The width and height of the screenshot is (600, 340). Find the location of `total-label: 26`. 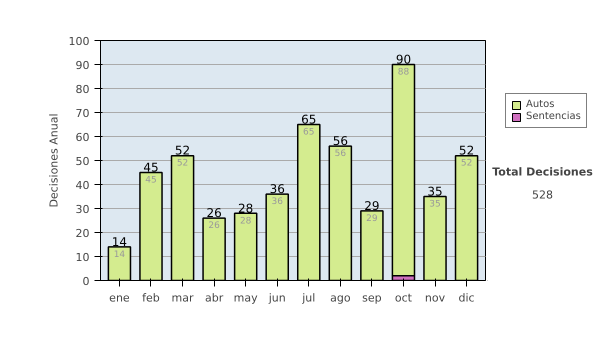

total-label: 26 is located at coordinates (214, 213).